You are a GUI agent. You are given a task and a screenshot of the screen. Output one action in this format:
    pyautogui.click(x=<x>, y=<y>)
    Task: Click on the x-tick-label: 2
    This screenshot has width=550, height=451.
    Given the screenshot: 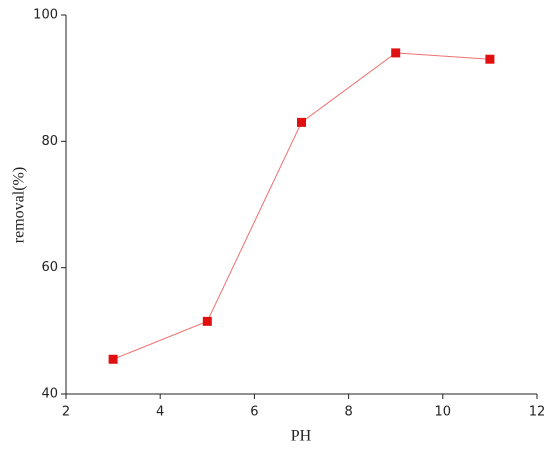 What is the action you would take?
    pyautogui.click(x=66, y=412)
    